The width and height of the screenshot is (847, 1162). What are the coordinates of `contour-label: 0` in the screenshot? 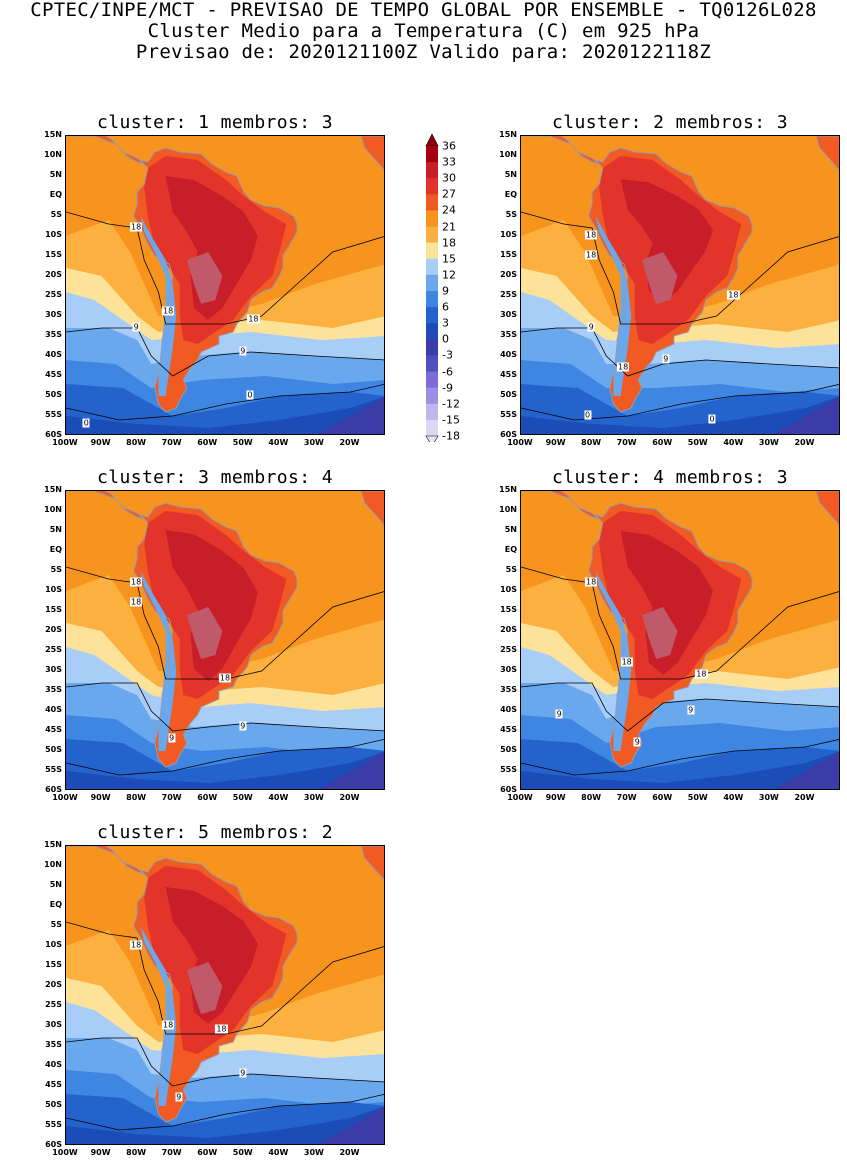 It's located at (712, 419).